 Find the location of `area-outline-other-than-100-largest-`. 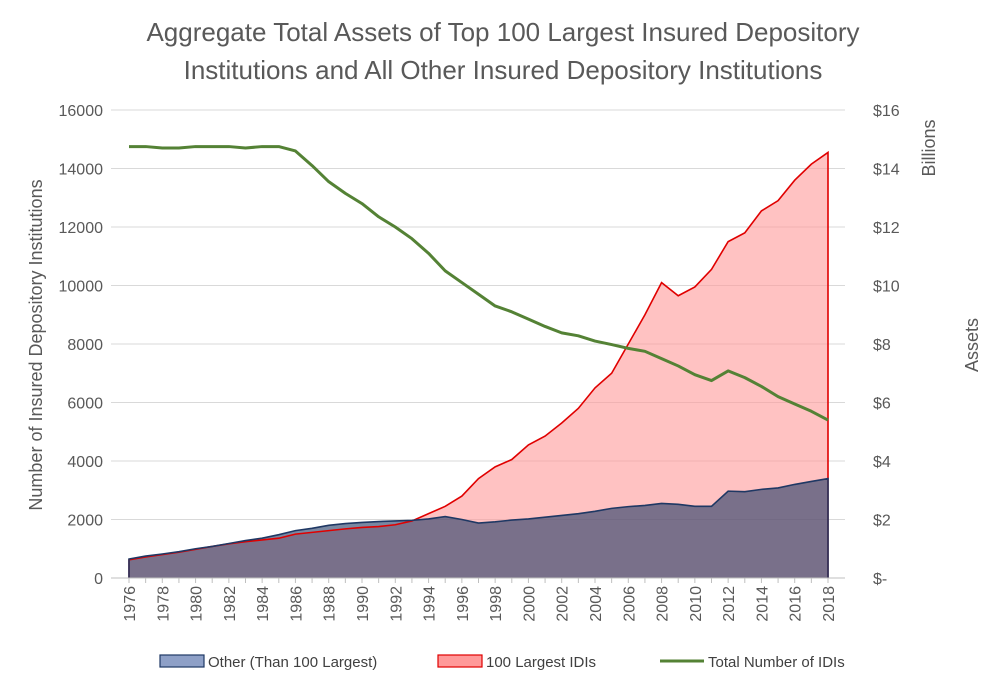

area-outline-other-than-100-largest- is located at coordinates (478, 527).